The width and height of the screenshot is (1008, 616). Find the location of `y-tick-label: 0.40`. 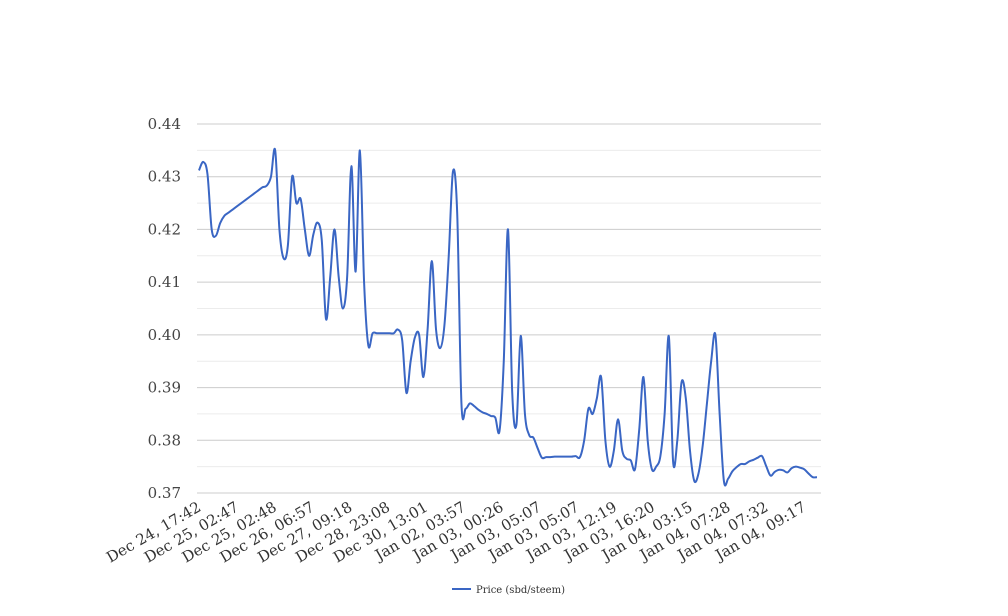

y-tick-label: 0.40 is located at coordinates (164, 335).